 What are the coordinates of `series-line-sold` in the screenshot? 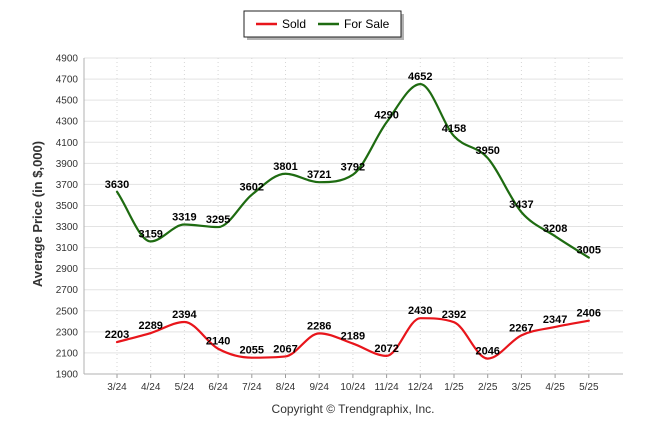 It's located at (352, 338).